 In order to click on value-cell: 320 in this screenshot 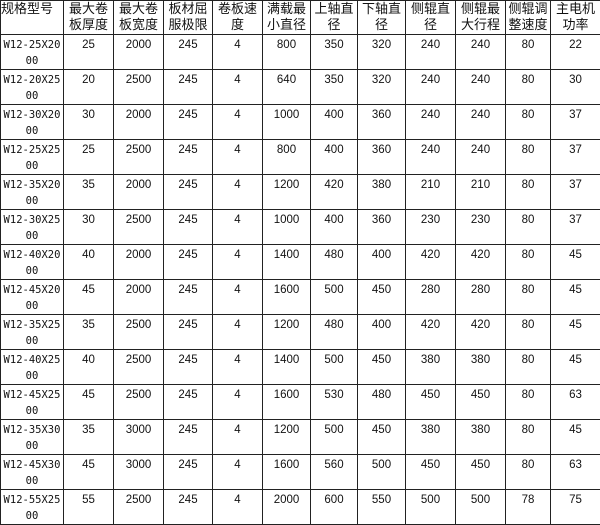, I will do `click(382, 52)`.